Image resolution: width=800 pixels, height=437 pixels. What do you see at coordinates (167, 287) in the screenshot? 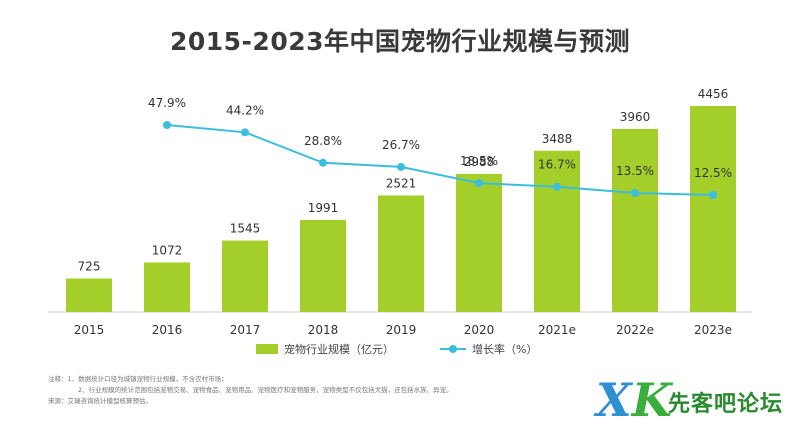
I see `bar-2016` at bounding box center [167, 287].